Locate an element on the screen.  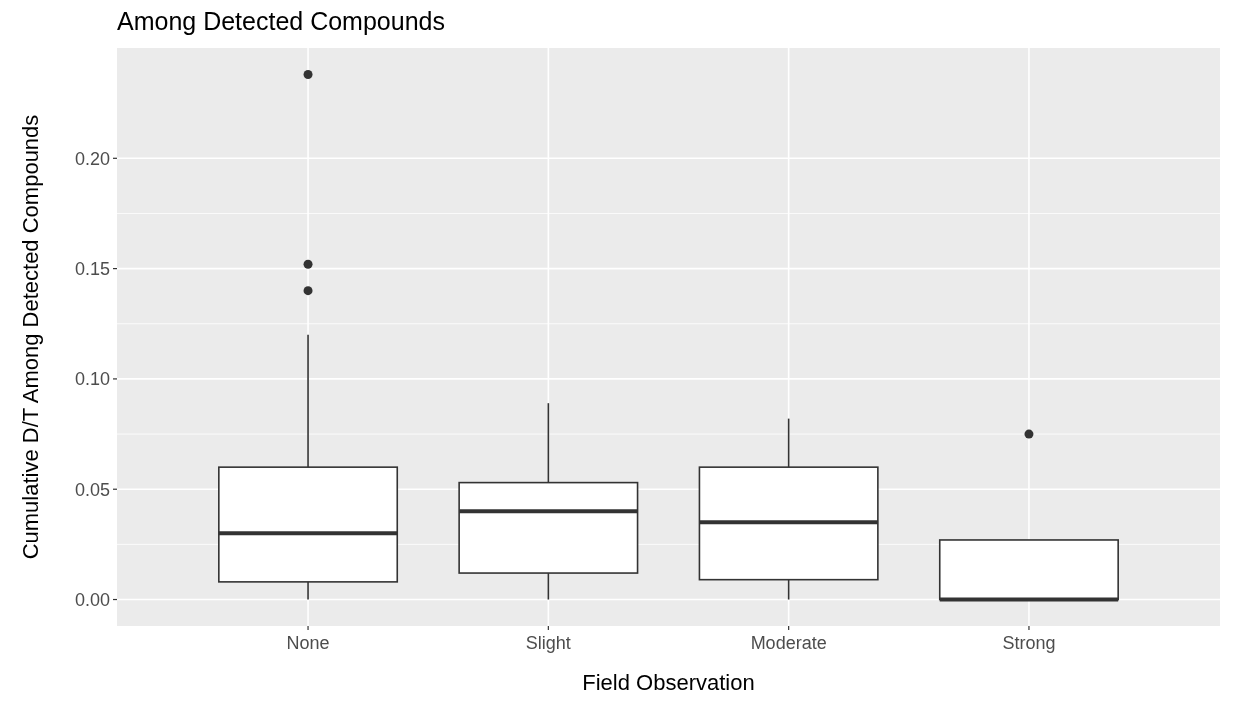
y-tick-label: 0.15 is located at coordinates (92, 268).